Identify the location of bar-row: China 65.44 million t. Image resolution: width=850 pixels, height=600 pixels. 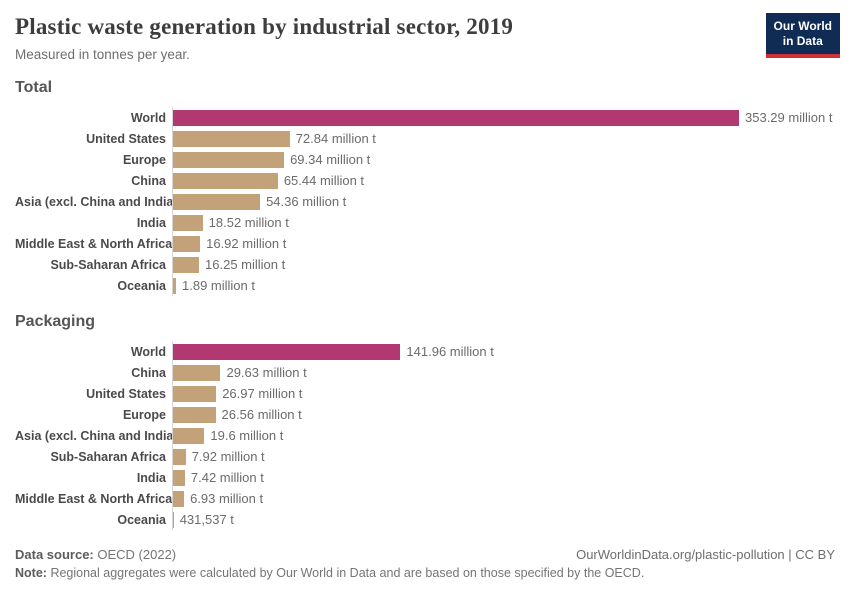
(425, 180).